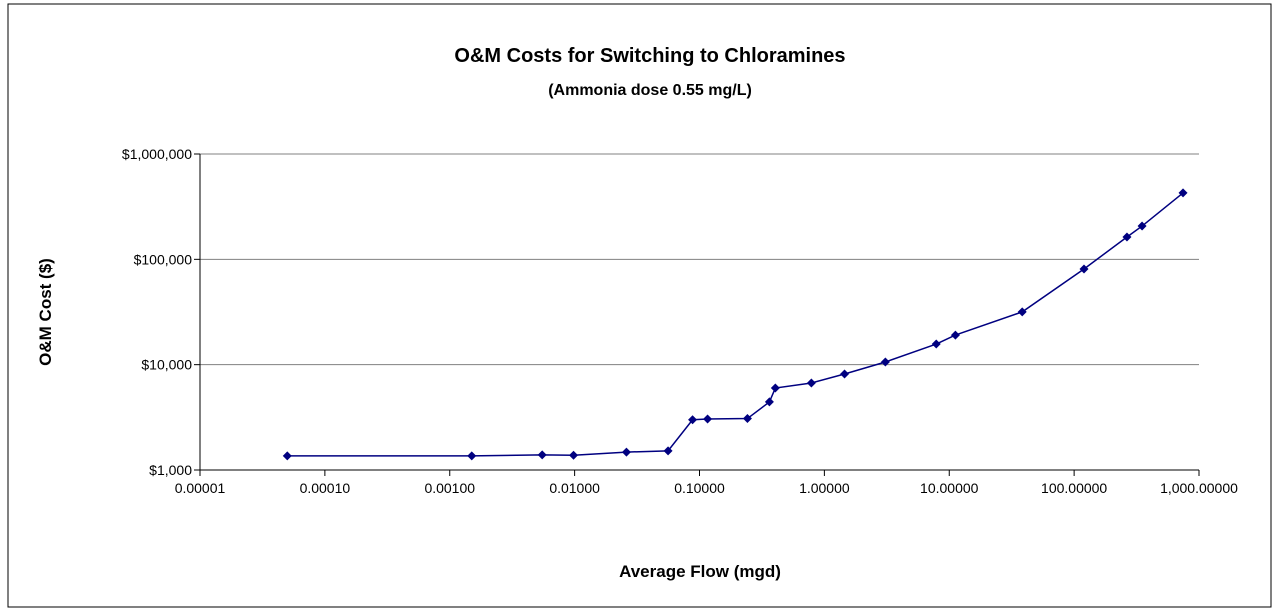  Describe the element at coordinates (574, 488) in the screenshot. I see `x-tick-label: 0.01000` at that location.